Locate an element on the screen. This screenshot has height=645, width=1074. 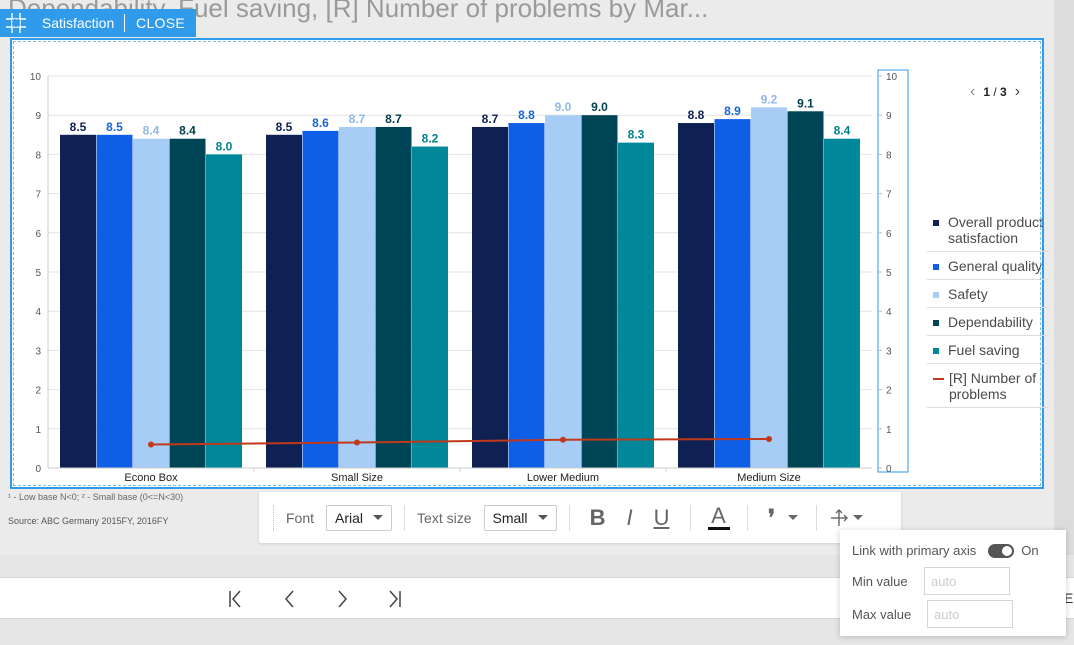
legend-label: Overall product satisfaction is located at coordinates (995, 230).